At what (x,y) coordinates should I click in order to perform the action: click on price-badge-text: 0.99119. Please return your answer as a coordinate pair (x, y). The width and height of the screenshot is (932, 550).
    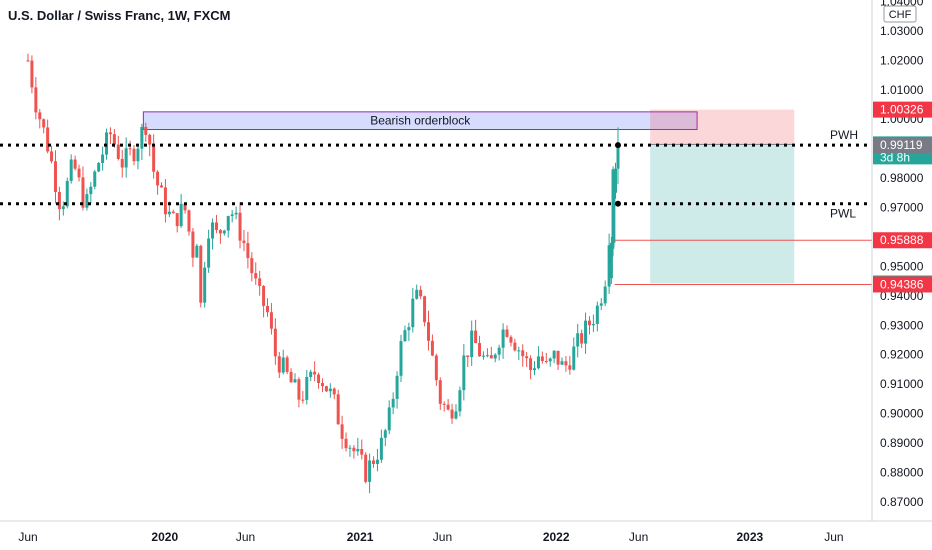
    Looking at the image, I should click on (901, 145).